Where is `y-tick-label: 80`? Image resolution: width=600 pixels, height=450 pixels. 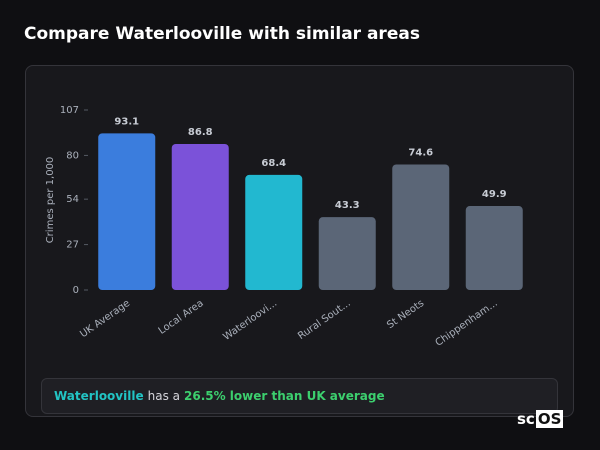 y-tick-label: 80 is located at coordinates (72, 155).